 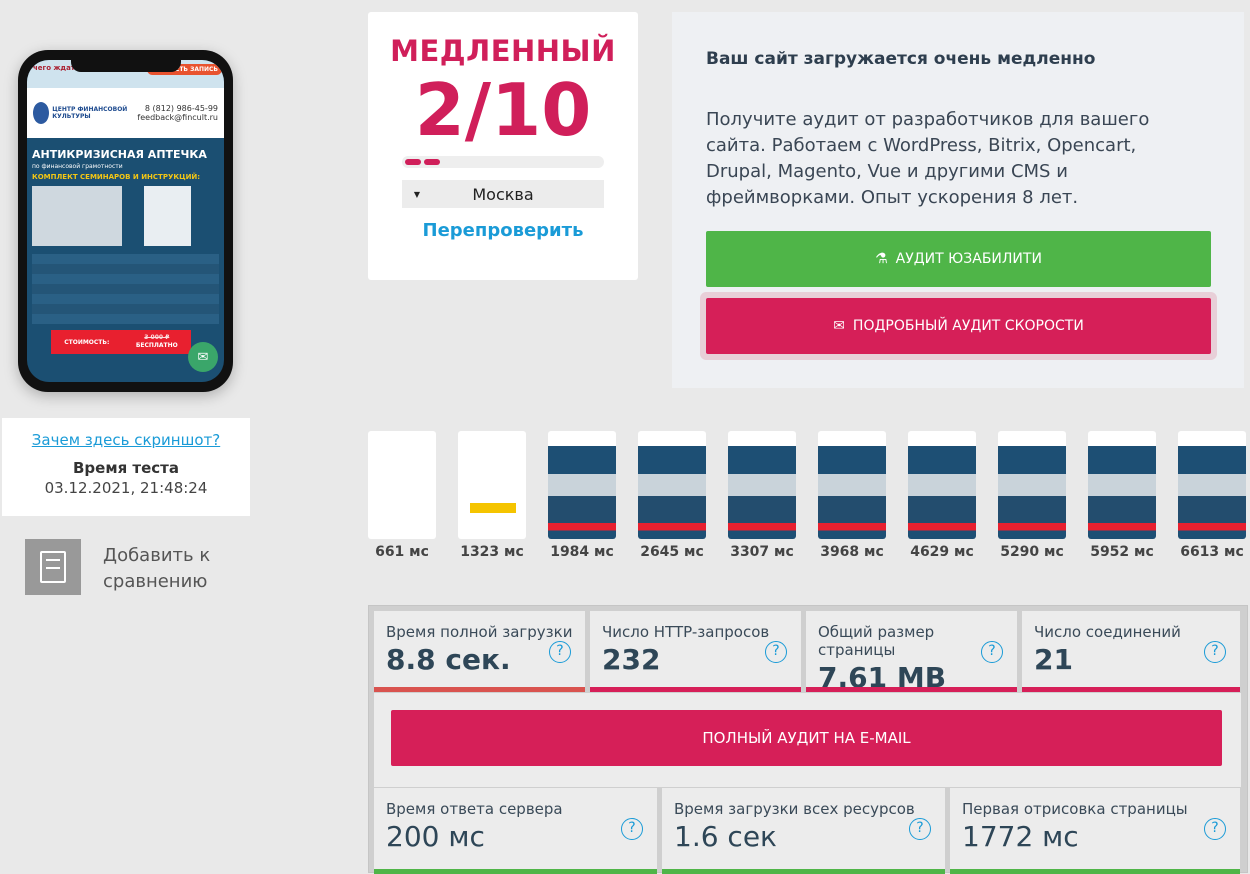 I want to click on metric-label: Время загрузки всех ресурсов, so click(x=794, y=809).